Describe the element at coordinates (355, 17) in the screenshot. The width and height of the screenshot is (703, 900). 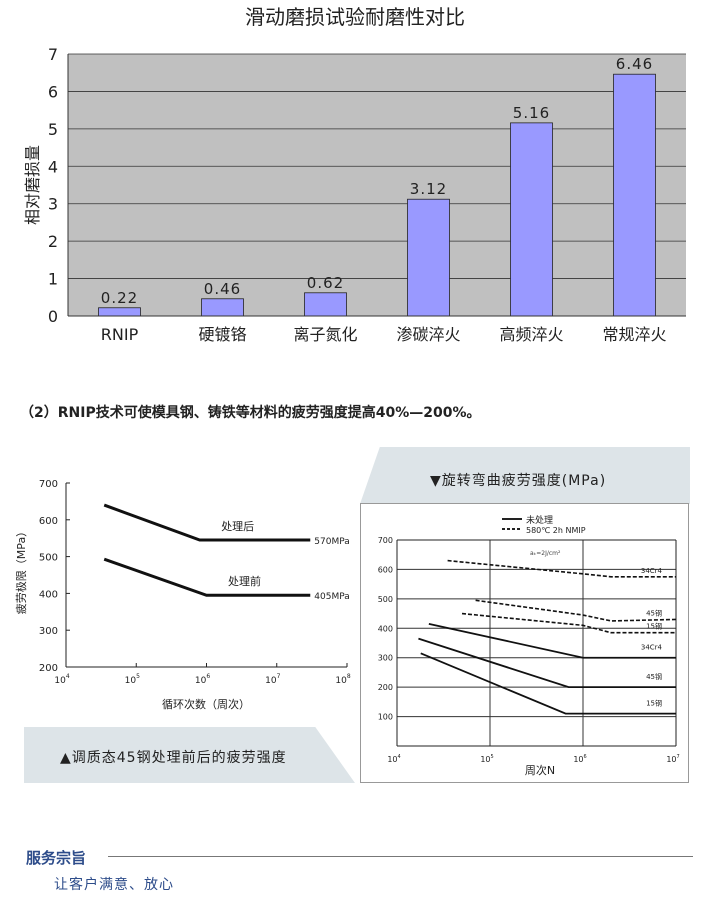
I see `chart-title: 滑动磨损试验耐磨性对比` at that location.